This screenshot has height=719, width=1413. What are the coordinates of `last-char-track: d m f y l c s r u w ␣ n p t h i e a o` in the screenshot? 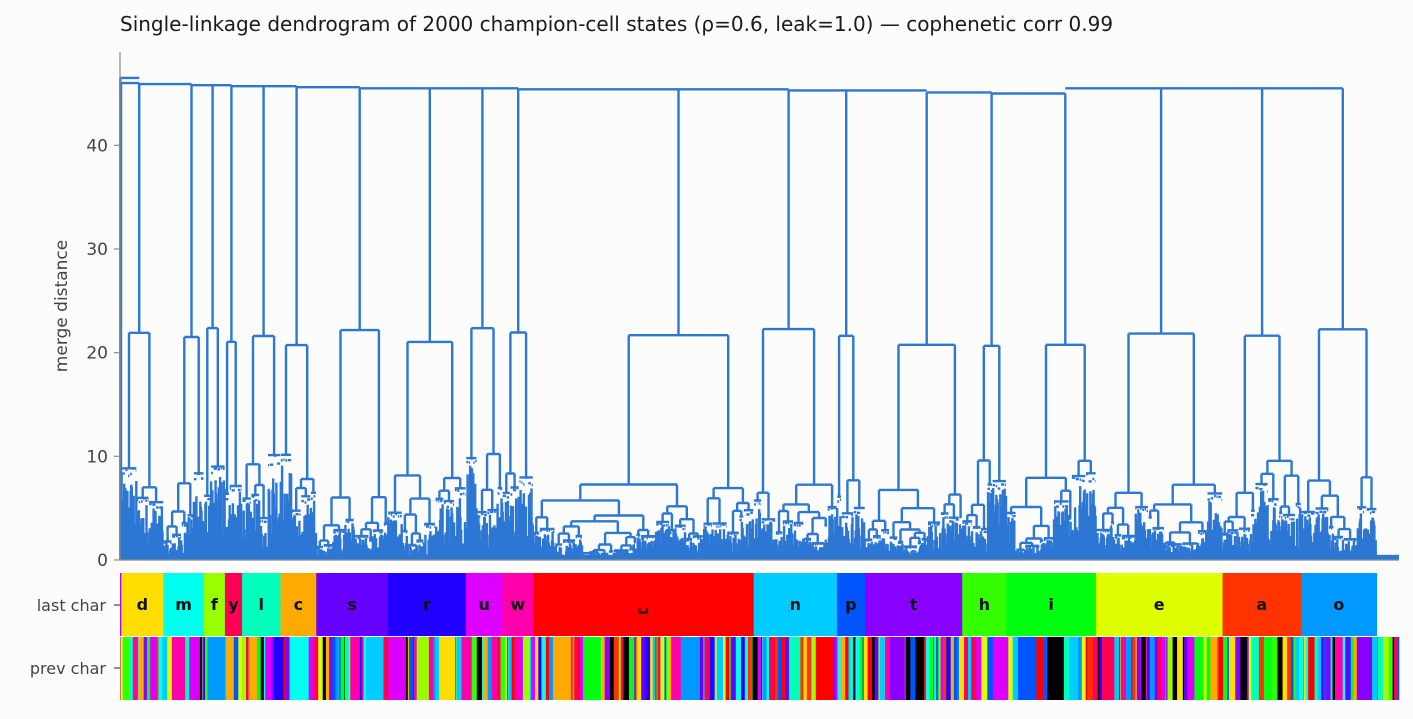 It's located at (749, 604).